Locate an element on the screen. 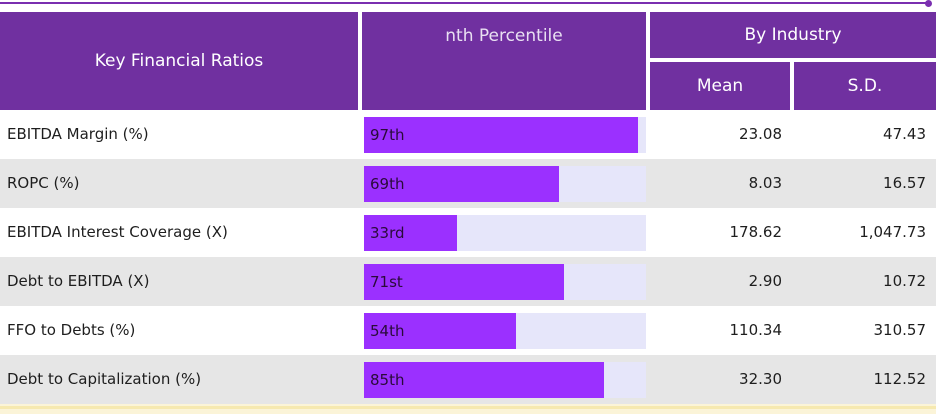 The image size is (936, 414). industry-sd-value: 16.57 is located at coordinates (904, 183).